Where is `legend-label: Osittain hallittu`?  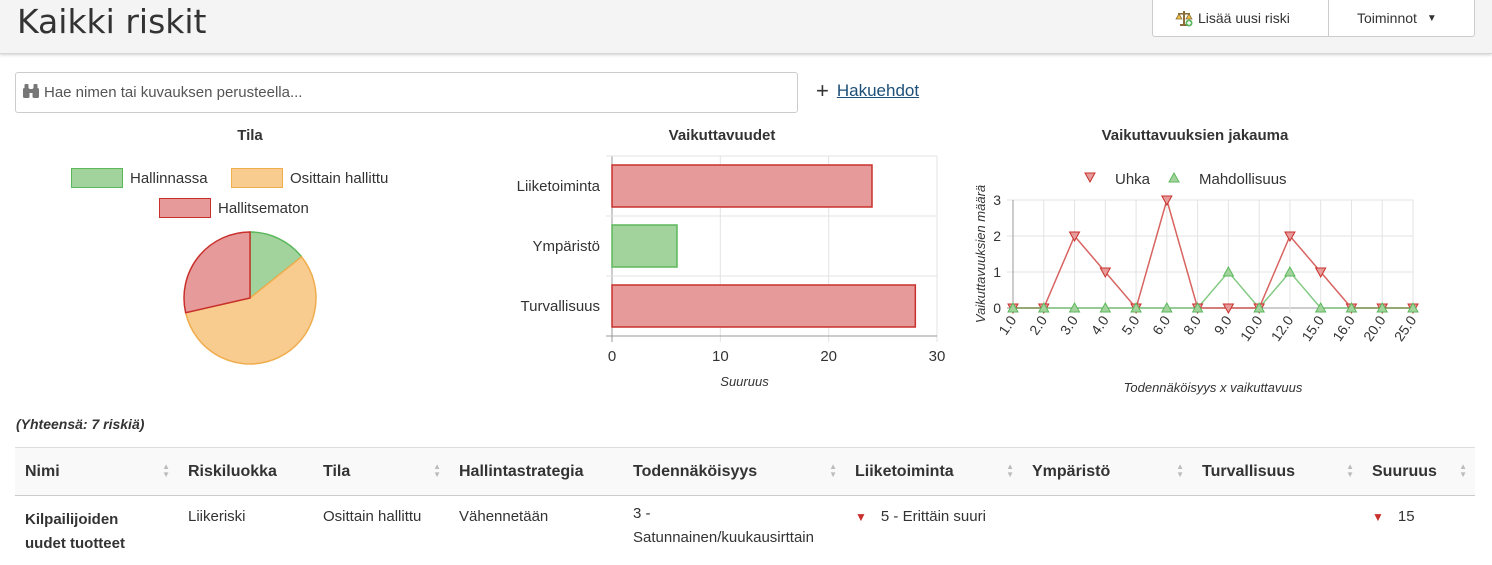
legend-label: Osittain hallittu is located at coordinates (339, 178).